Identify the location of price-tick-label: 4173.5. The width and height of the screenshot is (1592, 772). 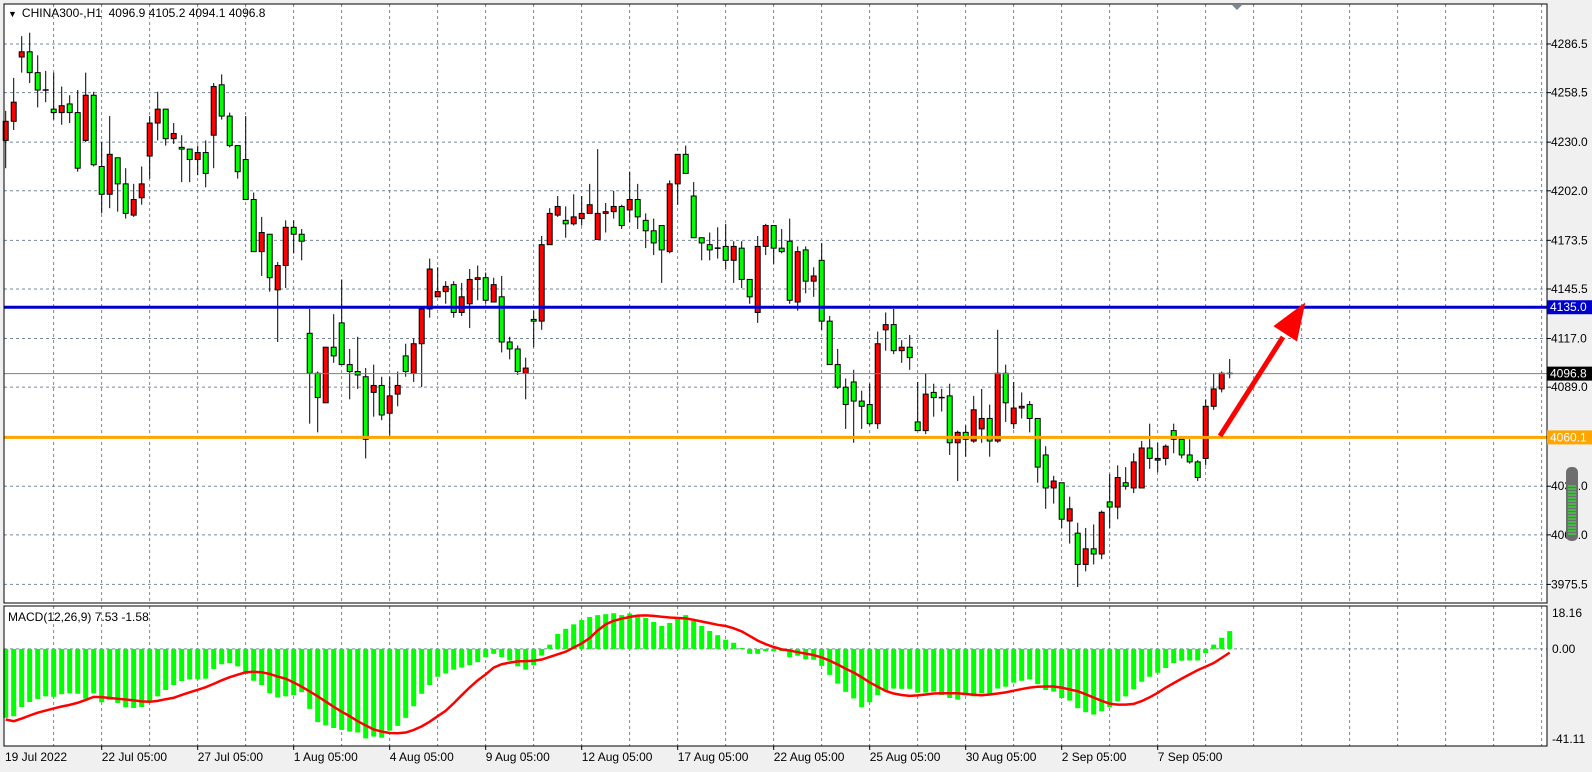
(1569, 240).